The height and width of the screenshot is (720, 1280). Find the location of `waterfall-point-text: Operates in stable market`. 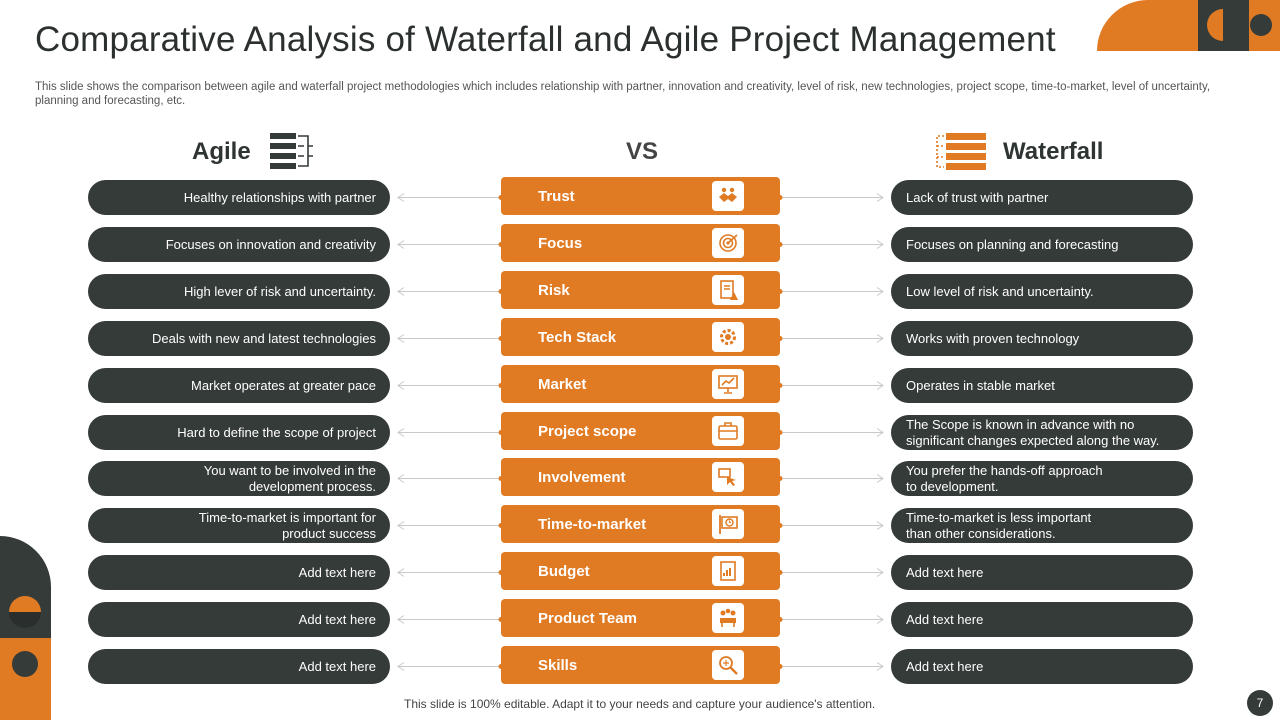

waterfall-point-text: Operates in stable market is located at coordinates (980, 385).